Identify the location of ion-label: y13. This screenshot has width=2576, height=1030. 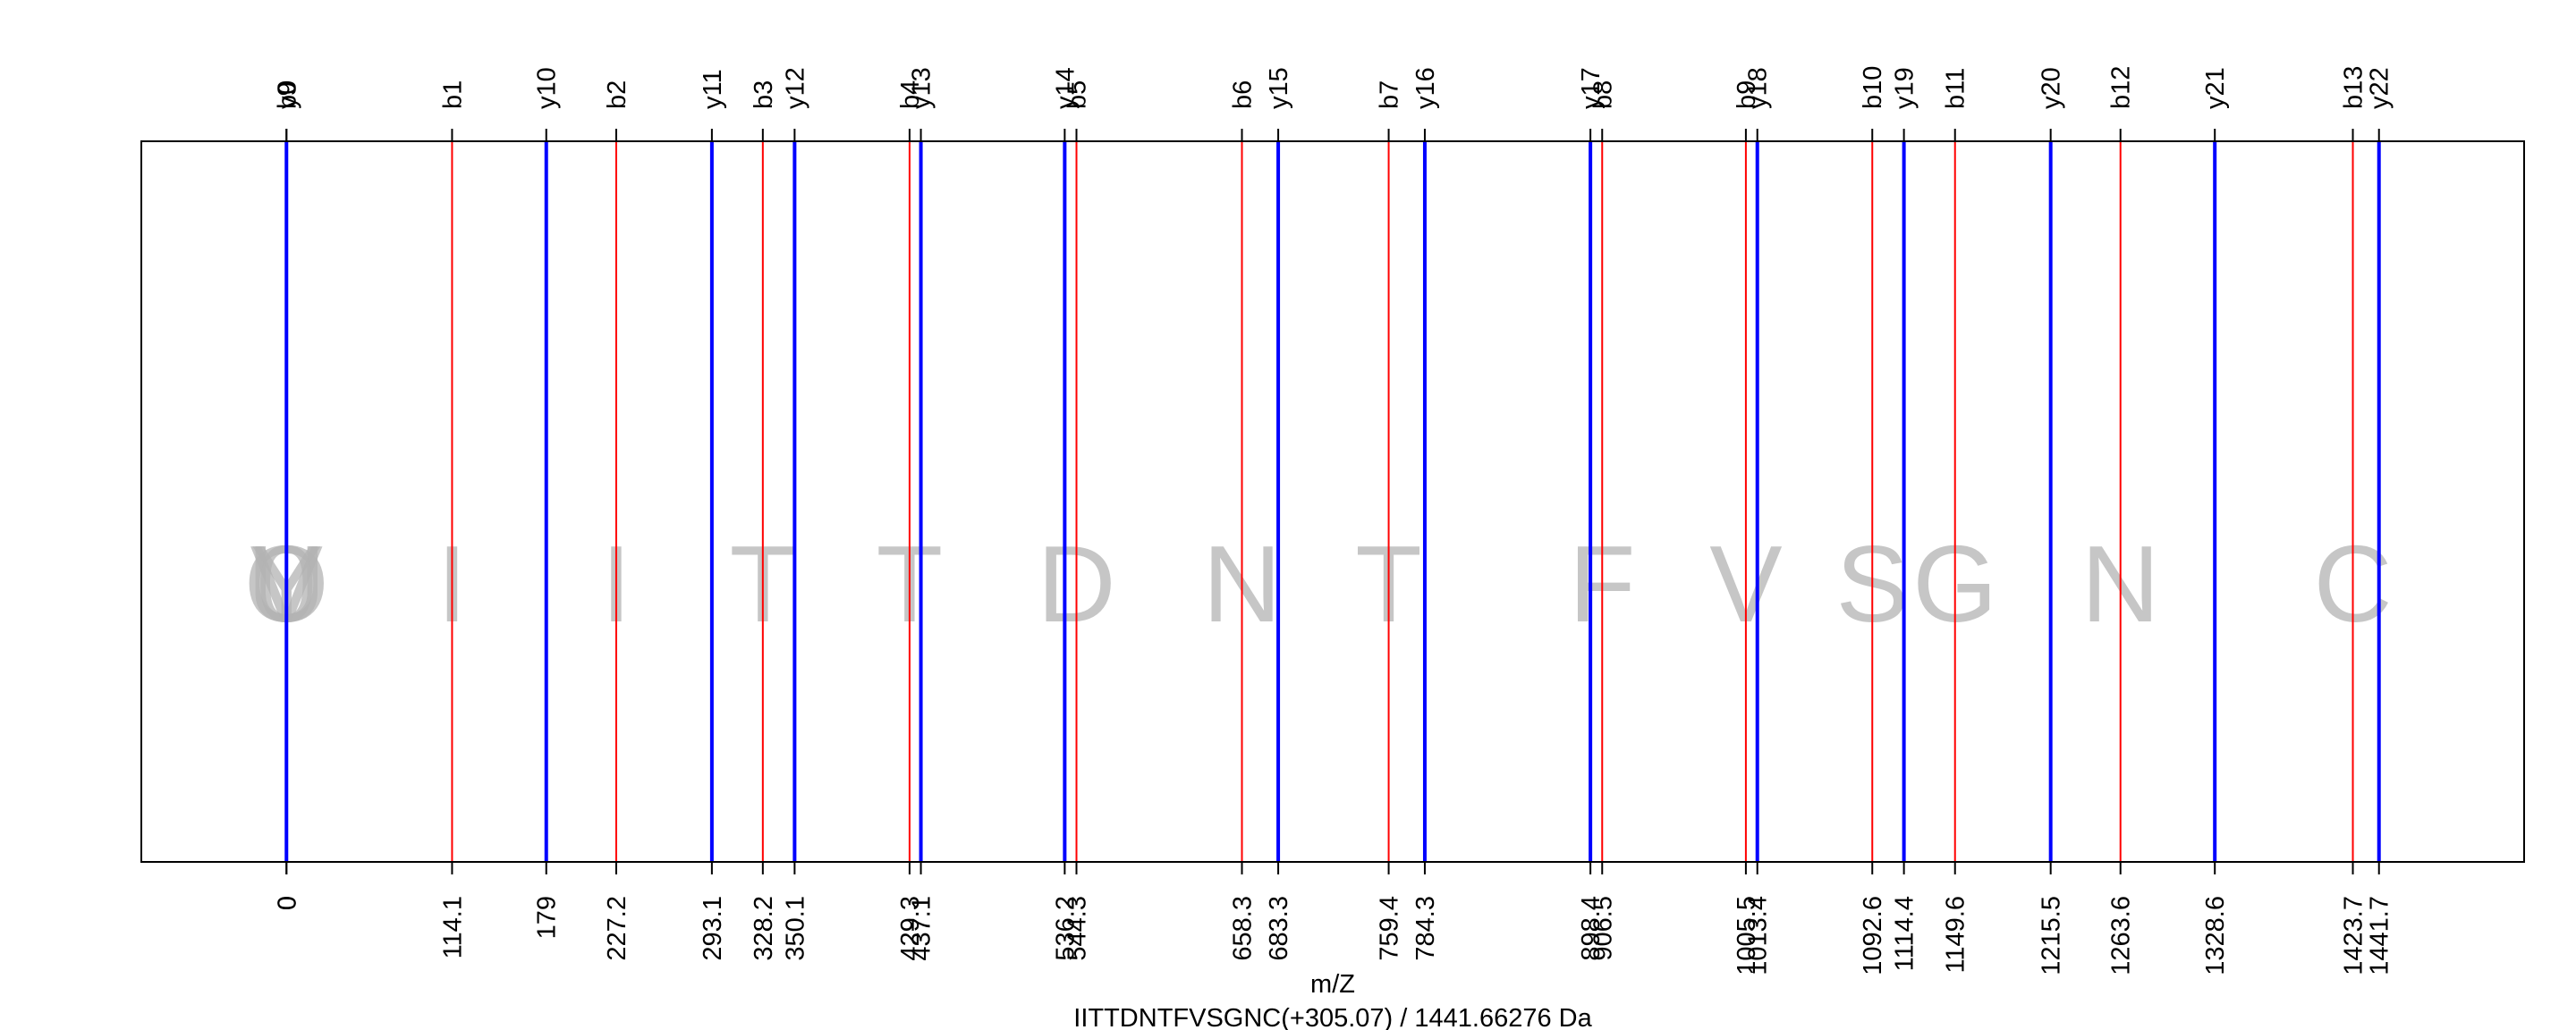
(922, 88).